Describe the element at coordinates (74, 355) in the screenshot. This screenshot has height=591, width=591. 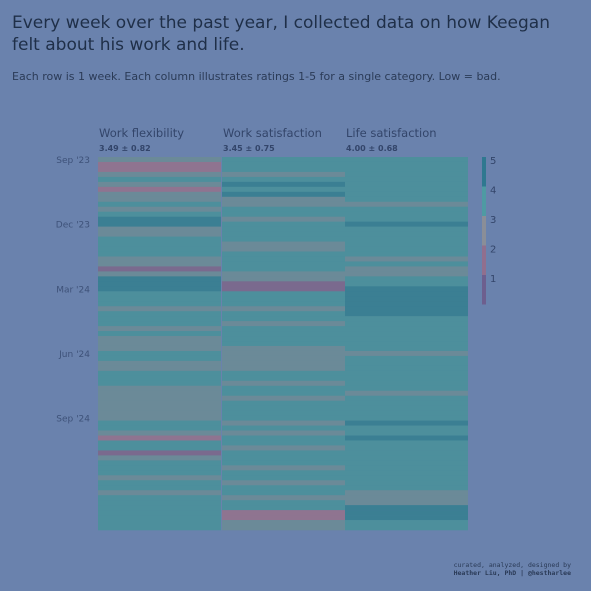
I see `y-tick-label: Jun '24` at that location.